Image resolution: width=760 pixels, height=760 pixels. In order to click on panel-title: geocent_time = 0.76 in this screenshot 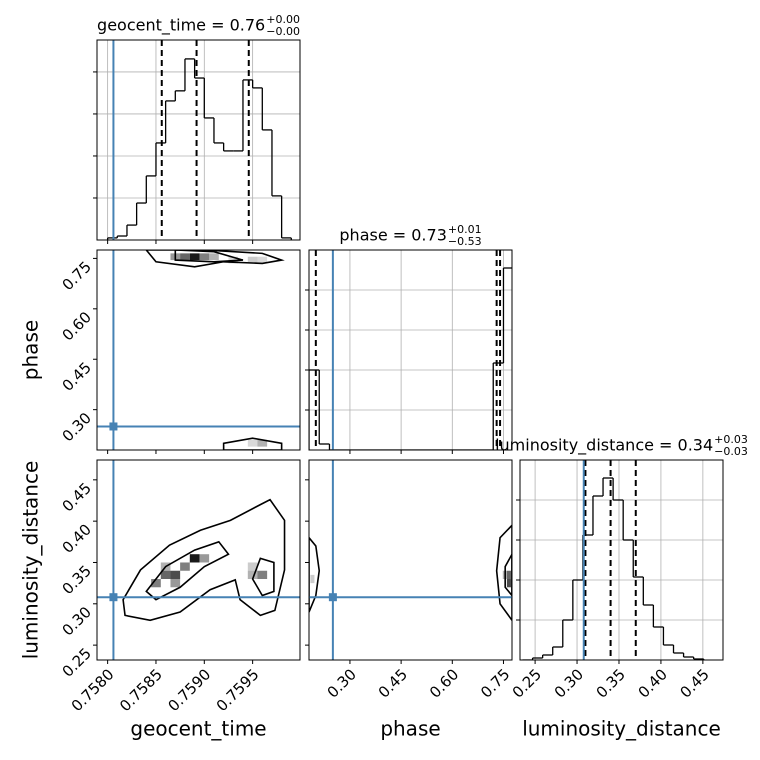, I will do `click(181, 26)`.